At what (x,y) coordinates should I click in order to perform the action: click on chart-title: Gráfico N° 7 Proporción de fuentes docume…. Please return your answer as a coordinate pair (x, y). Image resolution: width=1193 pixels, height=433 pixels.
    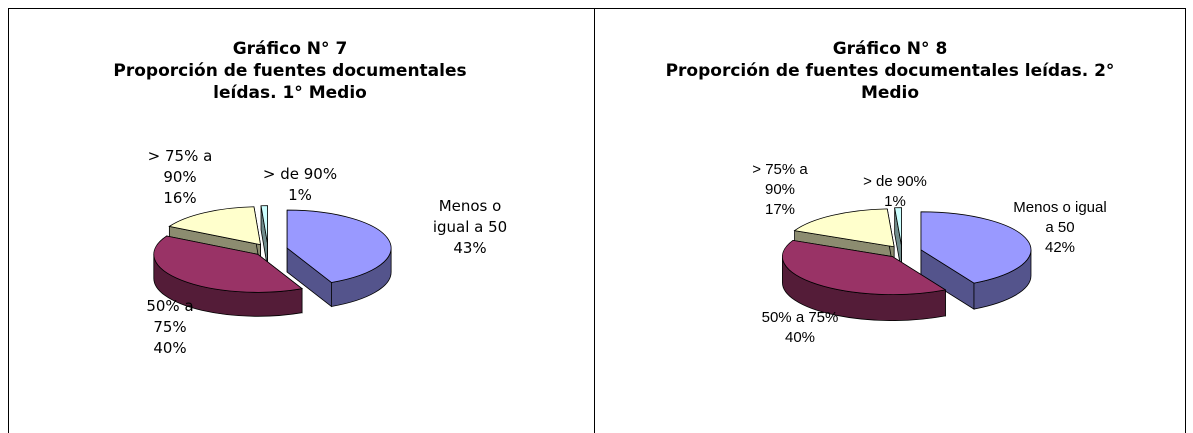
    Looking at the image, I should click on (290, 71).